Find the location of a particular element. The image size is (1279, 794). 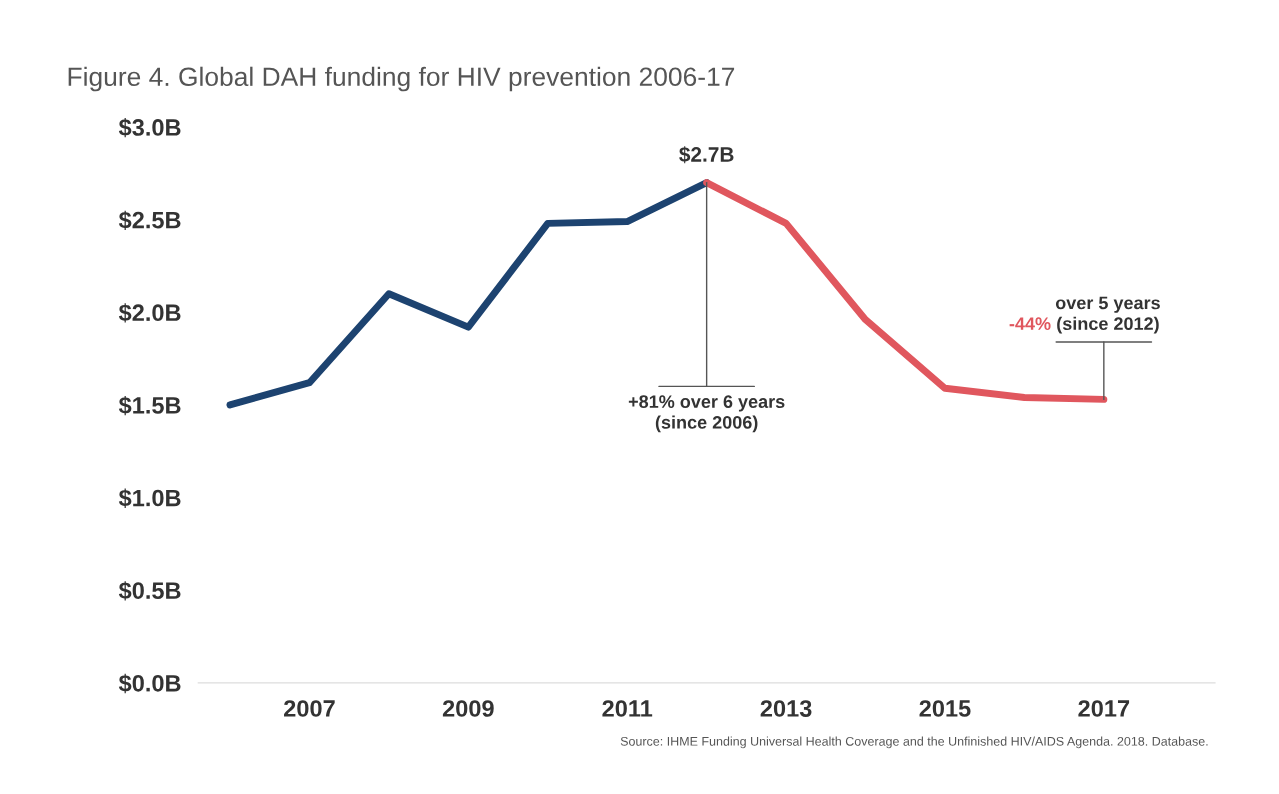

x-tick-label: 2015 is located at coordinates (945, 708).